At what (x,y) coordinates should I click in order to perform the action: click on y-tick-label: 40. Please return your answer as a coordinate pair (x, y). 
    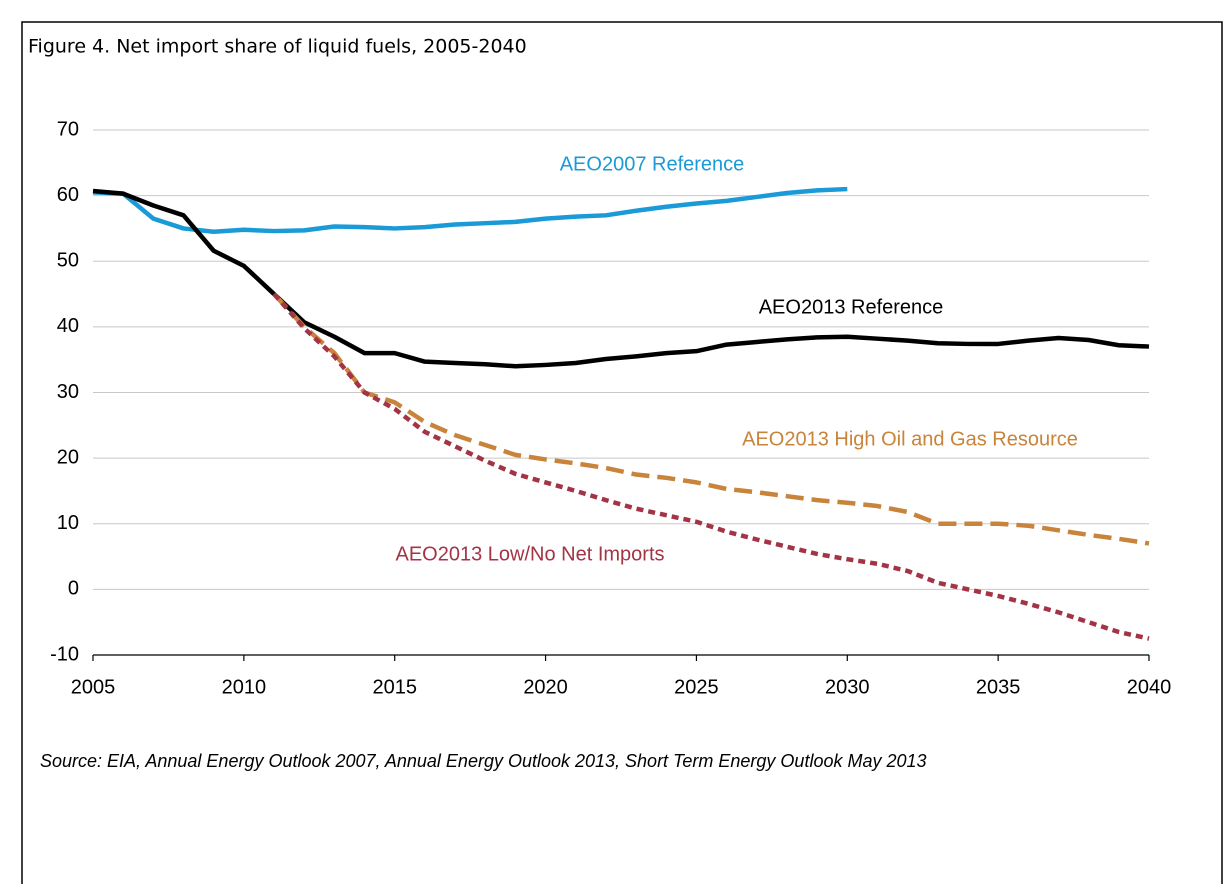
    Looking at the image, I should click on (68, 326).